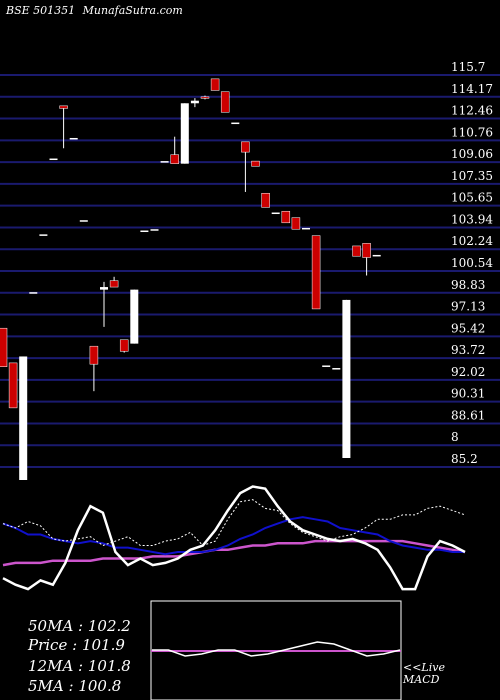 The width and height of the screenshot is (500, 700). What do you see at coordinates (100, 686) in the screenshot?
I see `stat-value: 100.8` at bounding box center [100, 686].